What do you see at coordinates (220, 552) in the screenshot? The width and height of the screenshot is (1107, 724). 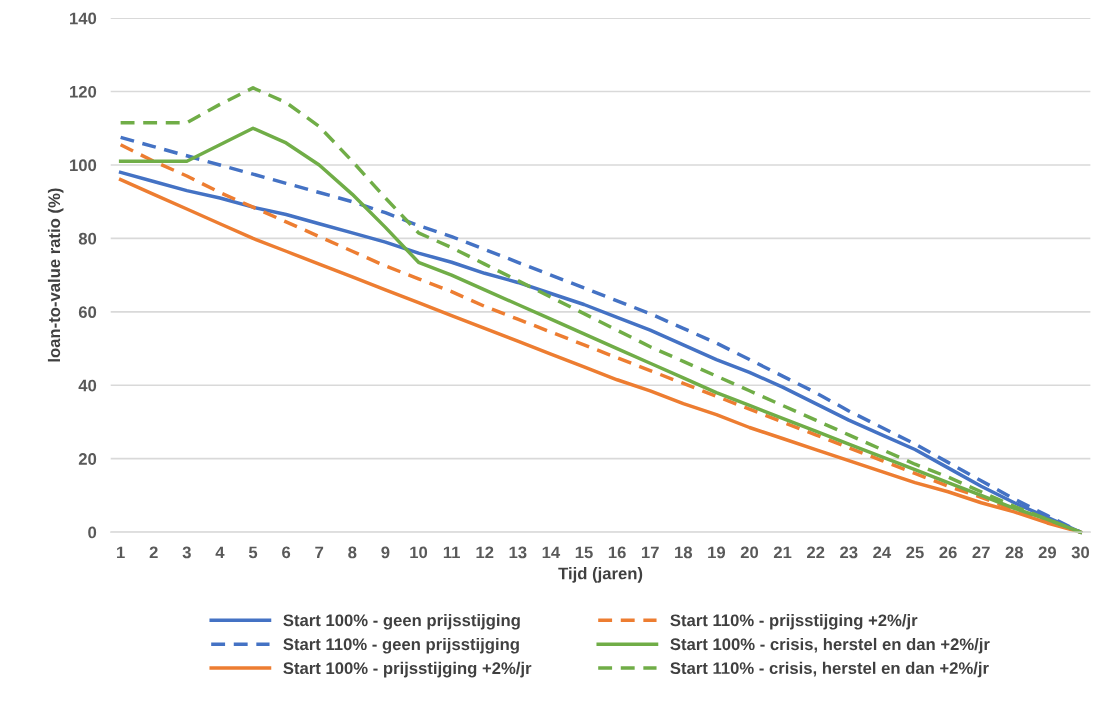 I see `x-tick-label: 4` at bounding box center [220, 552].